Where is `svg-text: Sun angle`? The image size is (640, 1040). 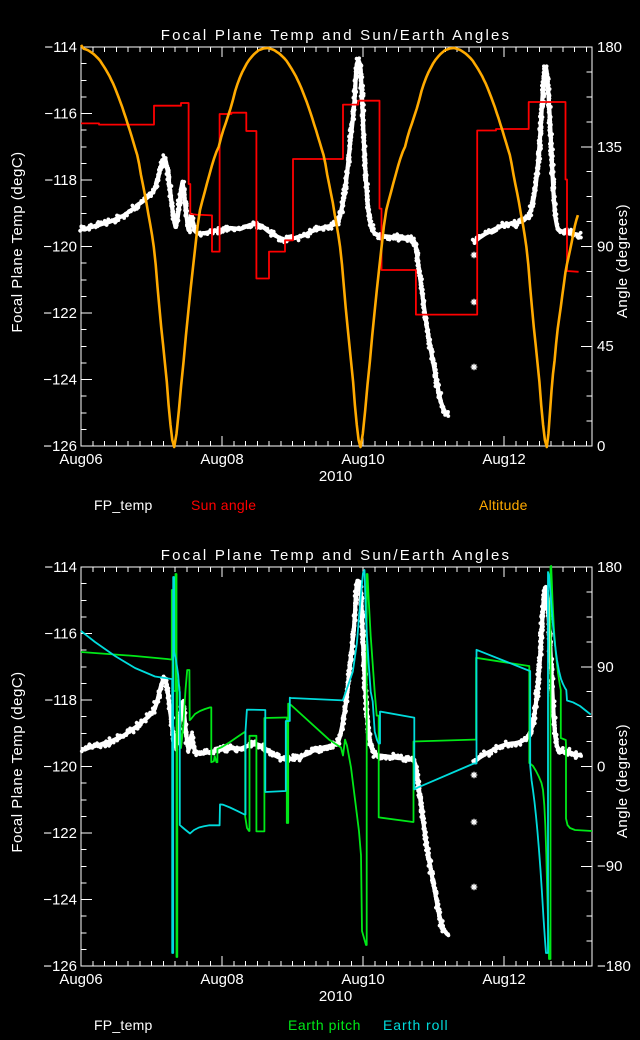 svg-text: Sun angle is located at coordinates (223, 505).